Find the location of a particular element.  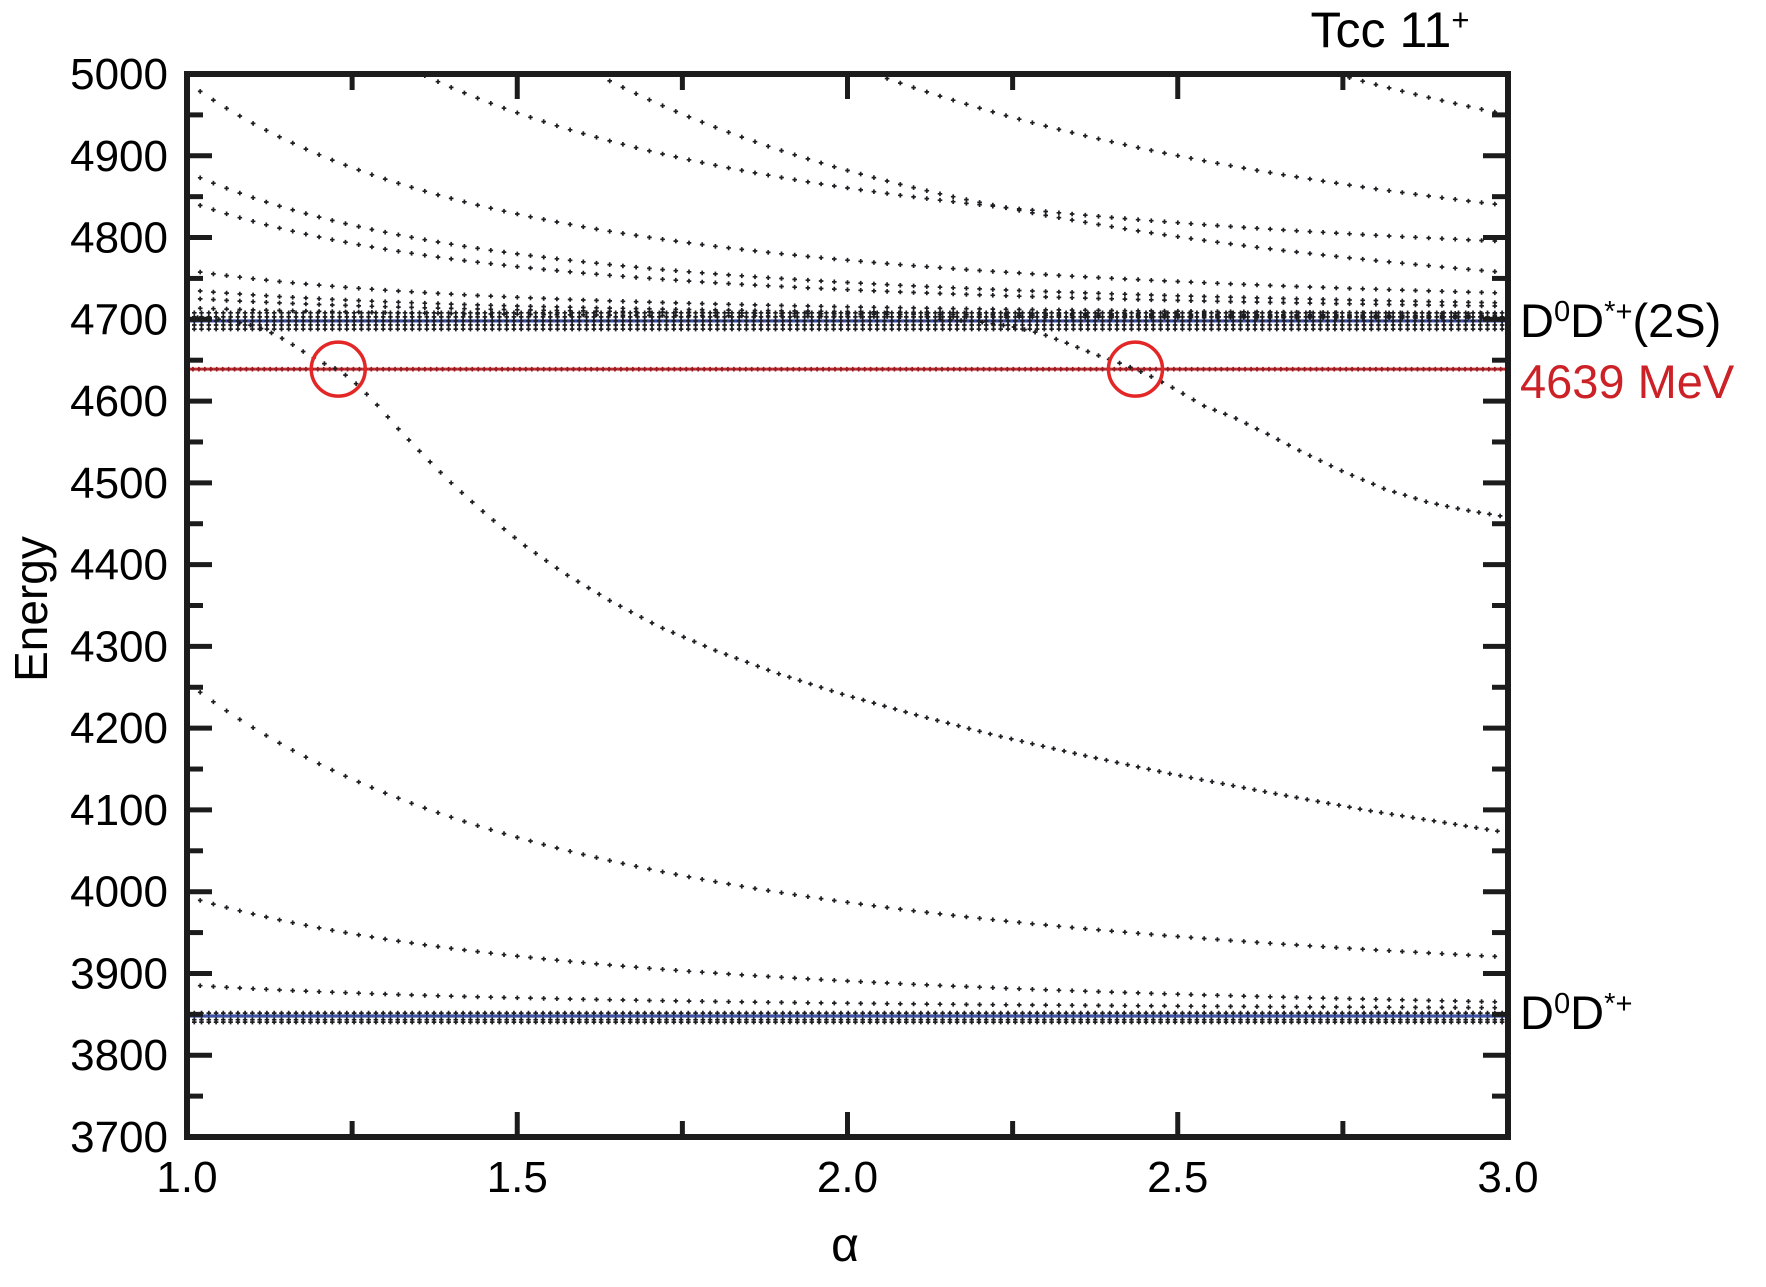

resonance-markers-layer is located at coordinates (847, 369).